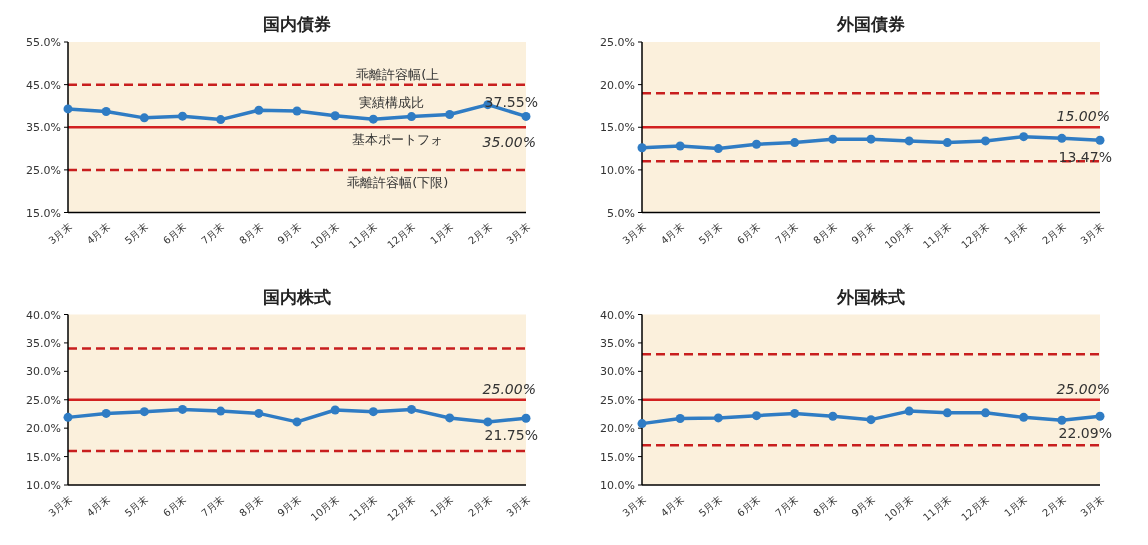  What do you see at coordinates (297, 24) in the screenshot?
I see `chart-title: 国内債券` at bounding box center [297, 24].